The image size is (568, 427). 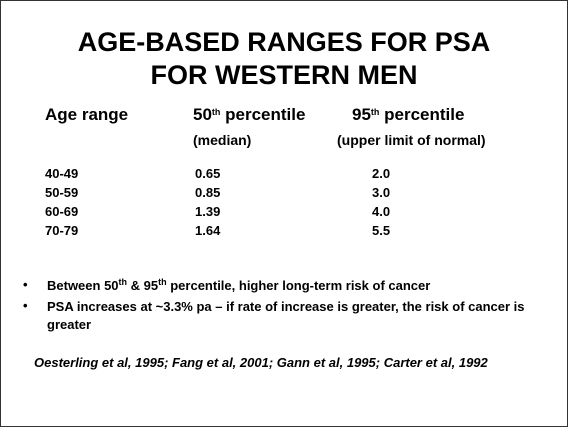 What do you see at coordinates (411, 140) in the screenshot?
I see `column-subheader: (upper limit of normal)` at bounding box center [411, 140].